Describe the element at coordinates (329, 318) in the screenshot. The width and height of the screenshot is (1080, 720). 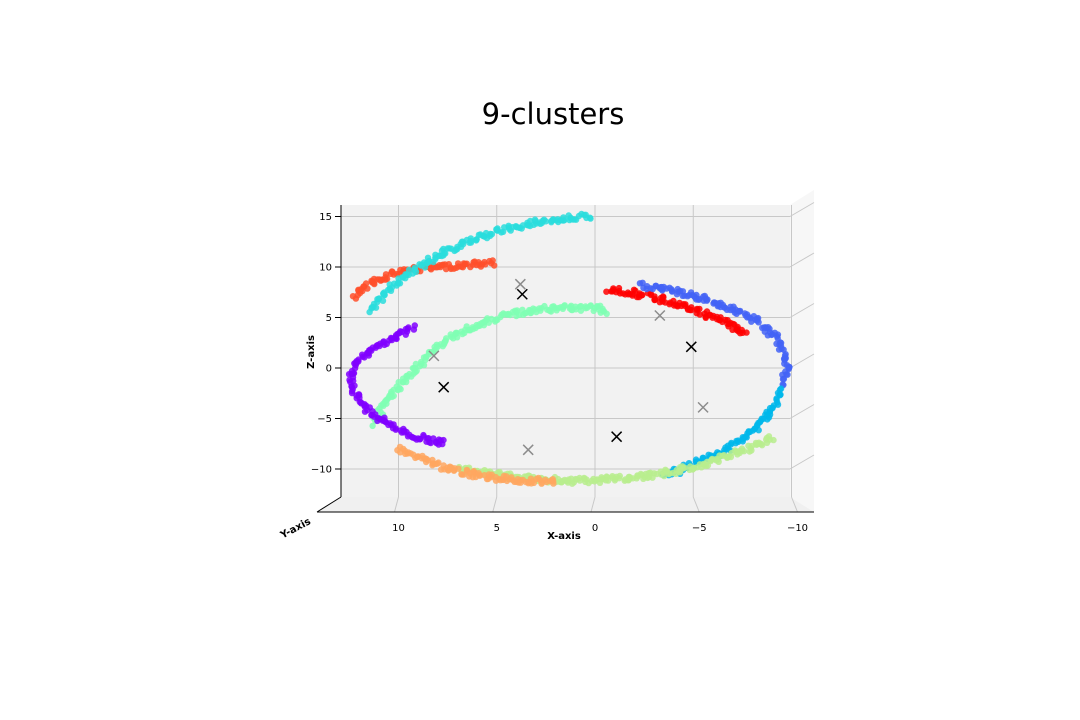
I see `z-tick-label: 5` at that location.